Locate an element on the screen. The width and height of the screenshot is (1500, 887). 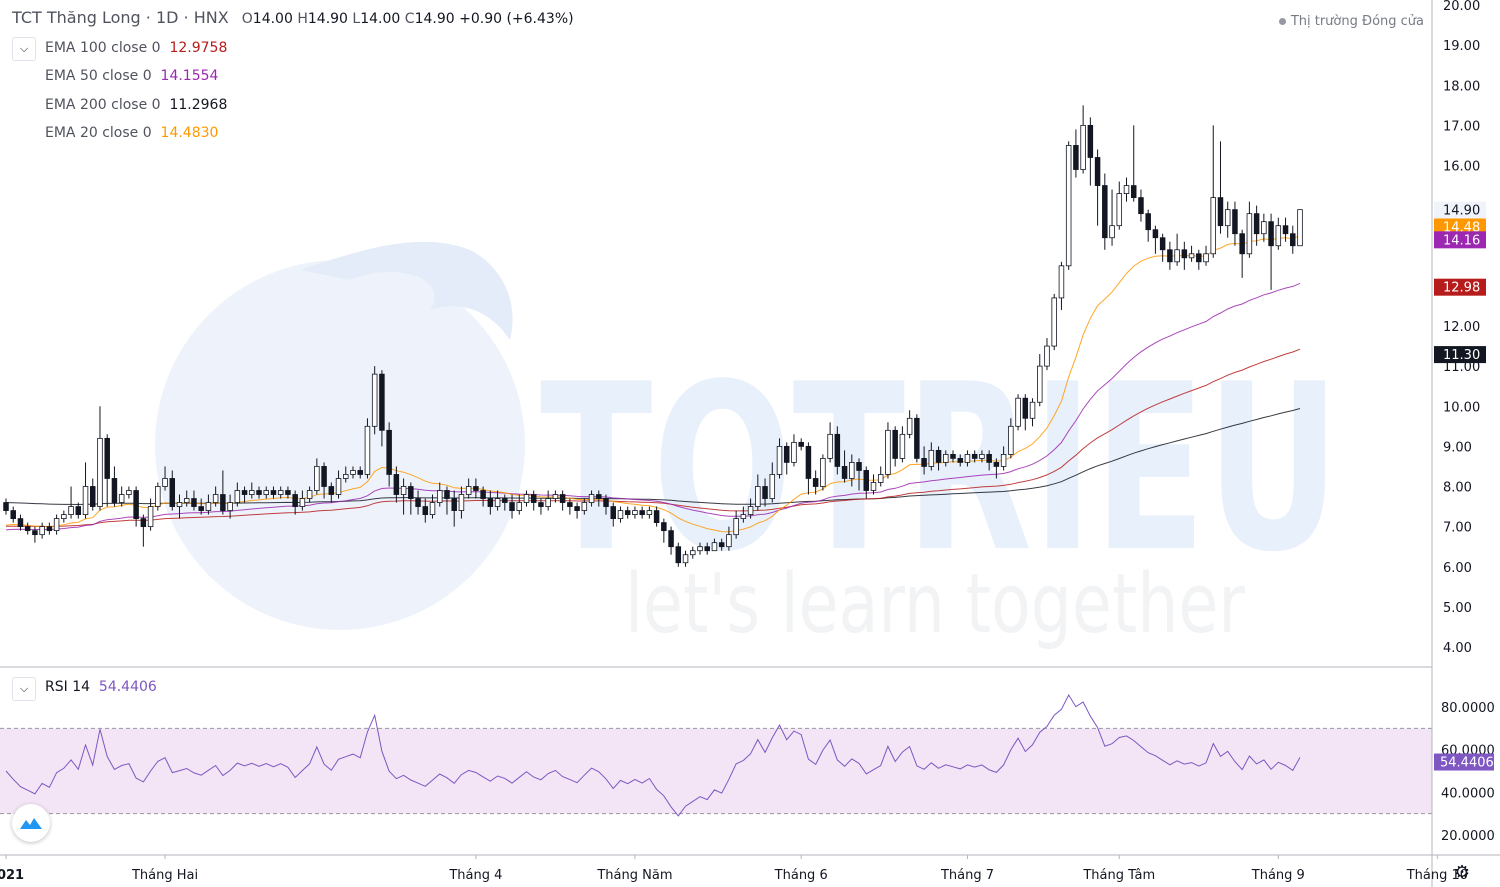
symbol-title: TCT Thăng Long · 1D · HNX is located at coordinates (120, 17).